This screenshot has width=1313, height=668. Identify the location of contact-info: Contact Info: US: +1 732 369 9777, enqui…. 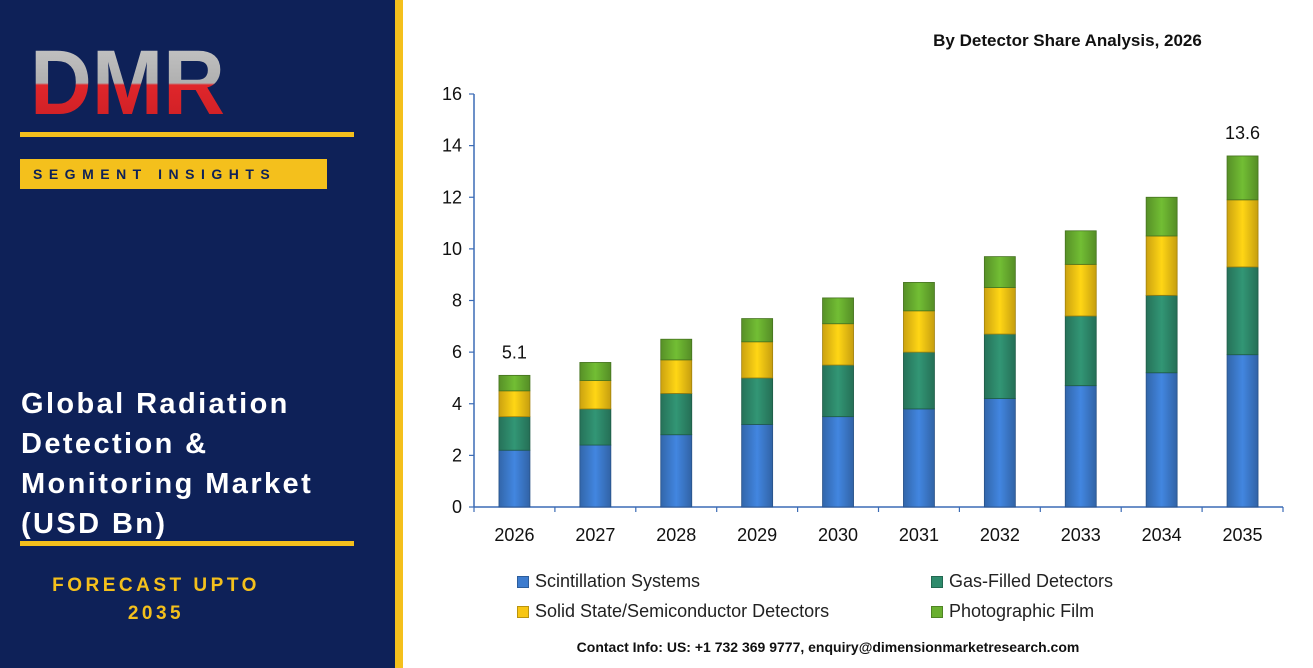
(828, 647).